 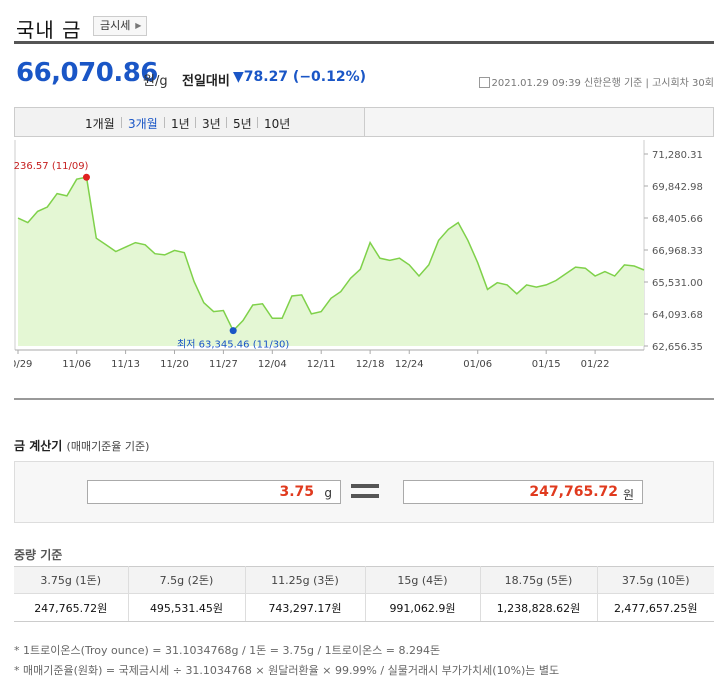 I want to click on price-meta: 2021.01.29 09:39 신한은행 기준 | 고시회차 30회, so click(x=596, y=81).